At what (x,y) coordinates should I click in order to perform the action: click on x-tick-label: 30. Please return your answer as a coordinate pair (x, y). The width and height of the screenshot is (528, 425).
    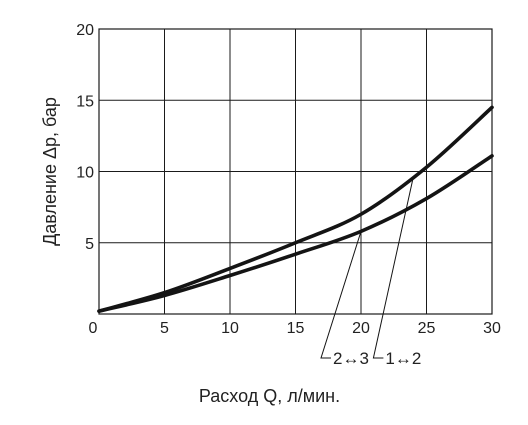
    Looking at the image, I should click on (492, 328).